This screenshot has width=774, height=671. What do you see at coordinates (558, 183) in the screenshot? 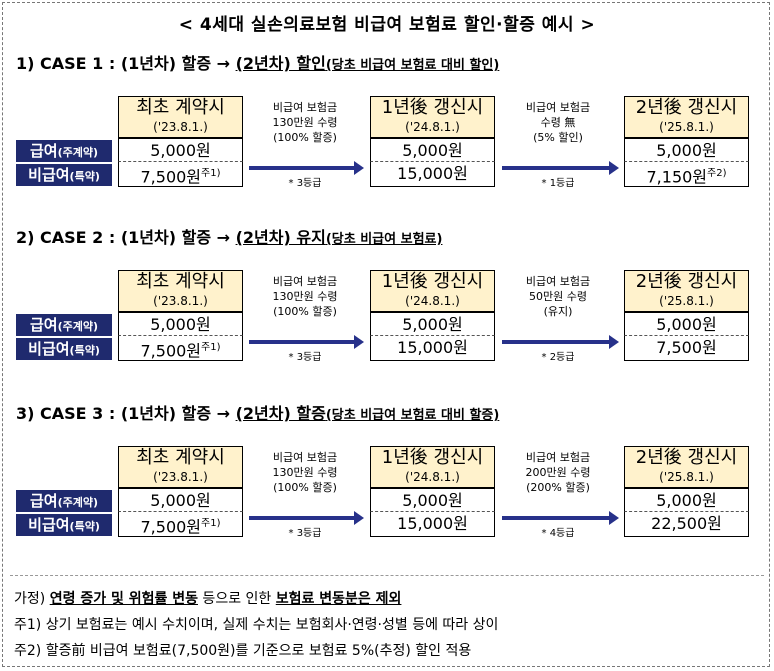
I see `transition-2-grade: * 1등급` at bounding box center [558, 183].